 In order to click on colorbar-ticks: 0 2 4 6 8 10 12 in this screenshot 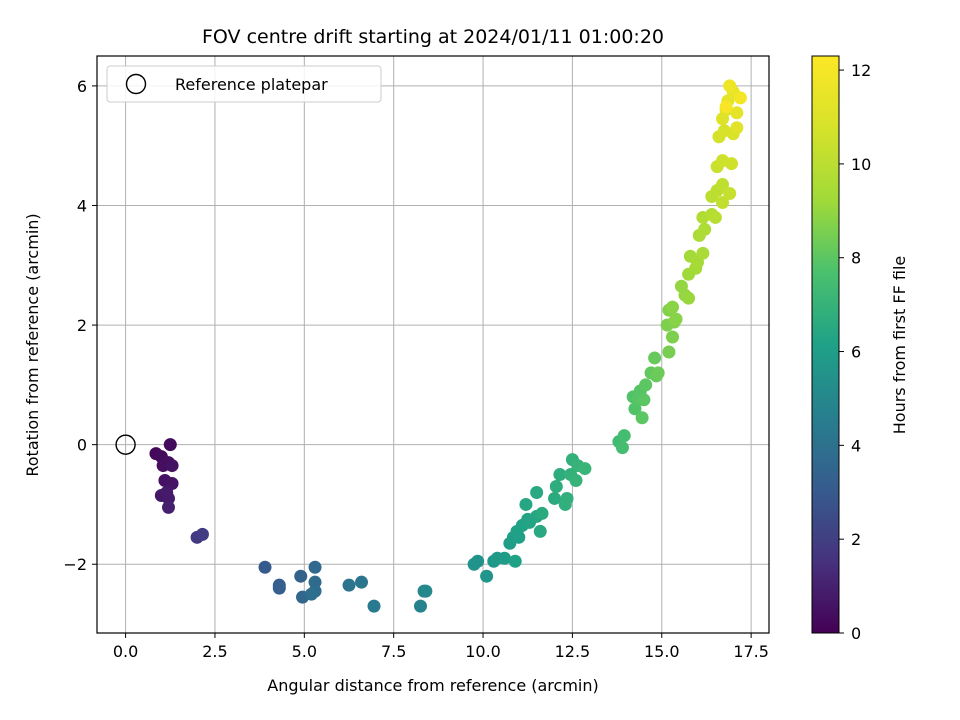, I will do `click(855, 352)`.